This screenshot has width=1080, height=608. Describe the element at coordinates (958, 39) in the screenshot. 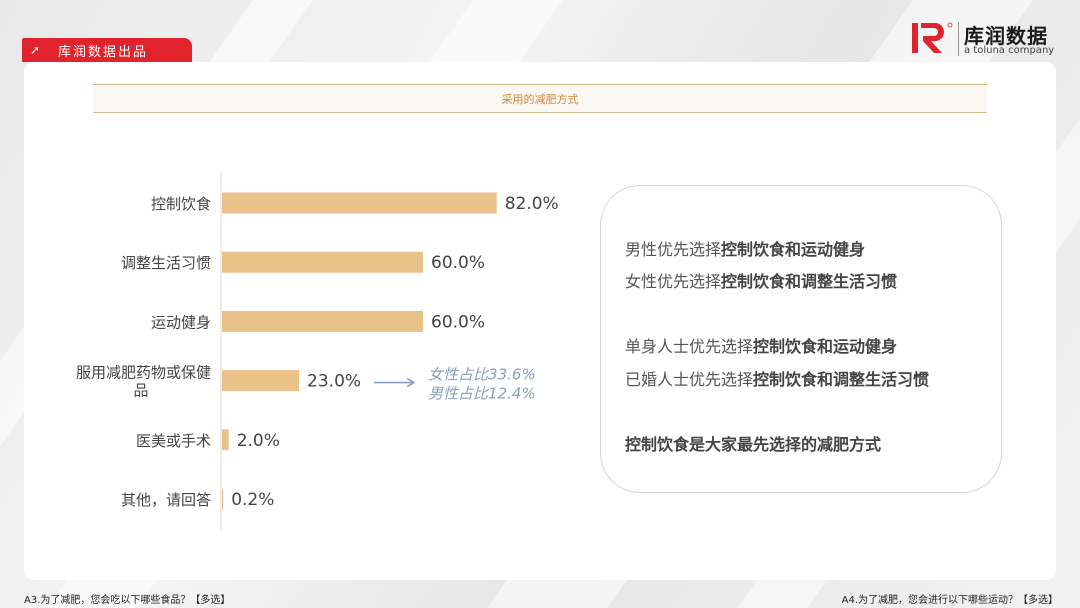

I see `logo-divider` at that location.